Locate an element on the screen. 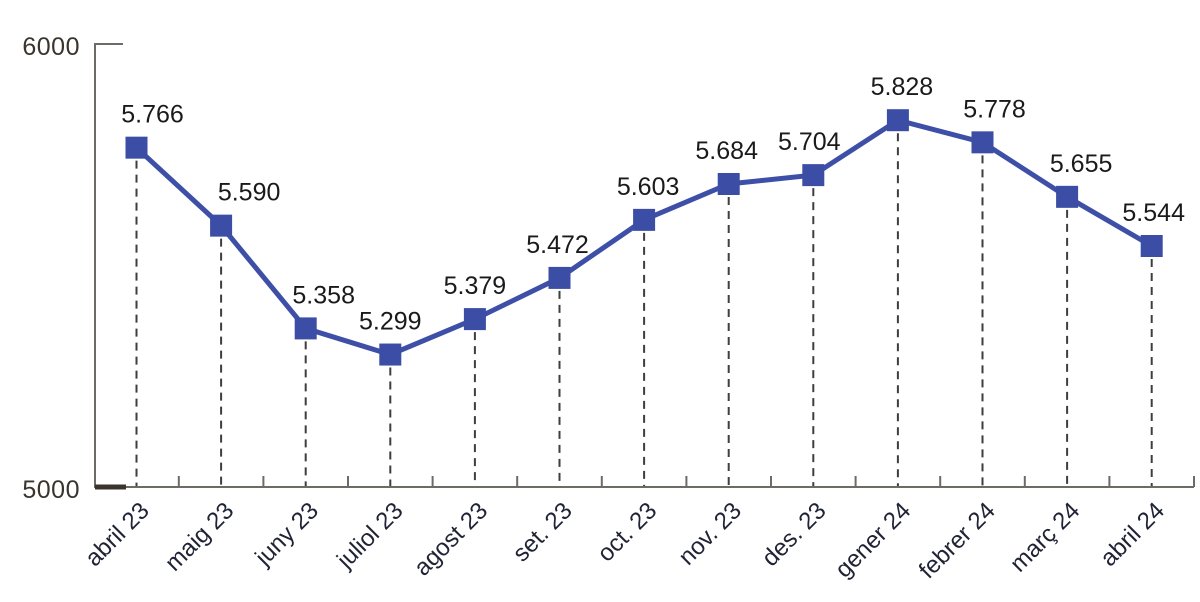 The image size is (1200, 602). x-axis-tick-label: juny 23 is located at coordinates (286, 534).